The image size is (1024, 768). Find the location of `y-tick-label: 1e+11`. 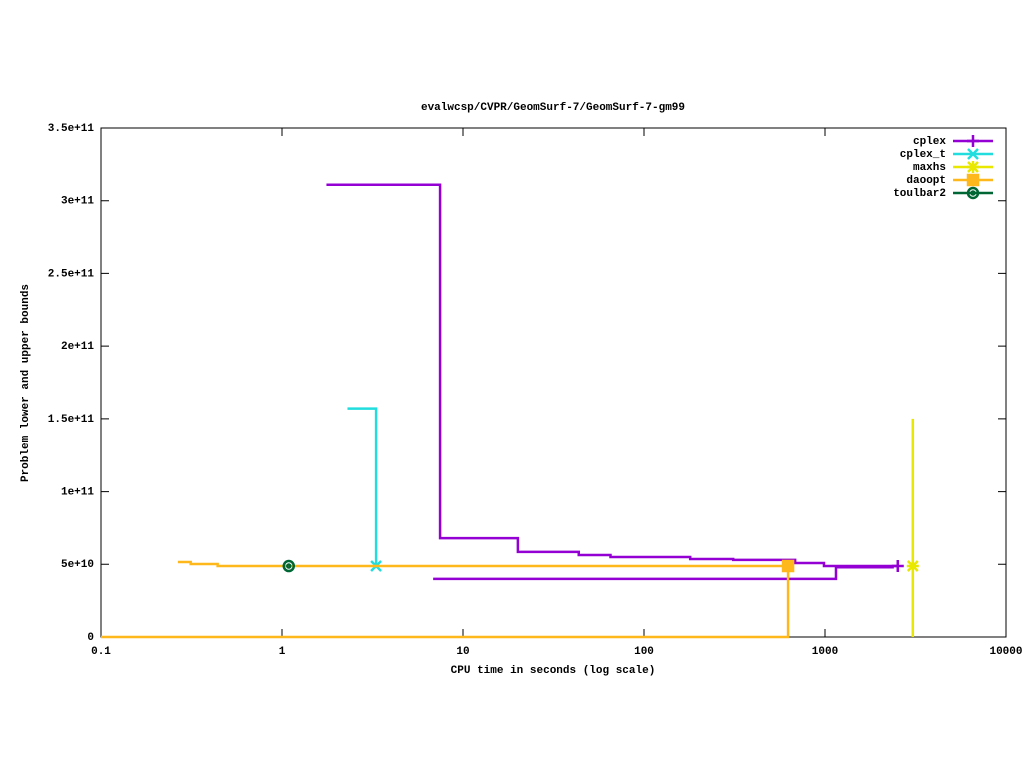

y-tick-label: 1e+11 is located at coordinates (77, 492).